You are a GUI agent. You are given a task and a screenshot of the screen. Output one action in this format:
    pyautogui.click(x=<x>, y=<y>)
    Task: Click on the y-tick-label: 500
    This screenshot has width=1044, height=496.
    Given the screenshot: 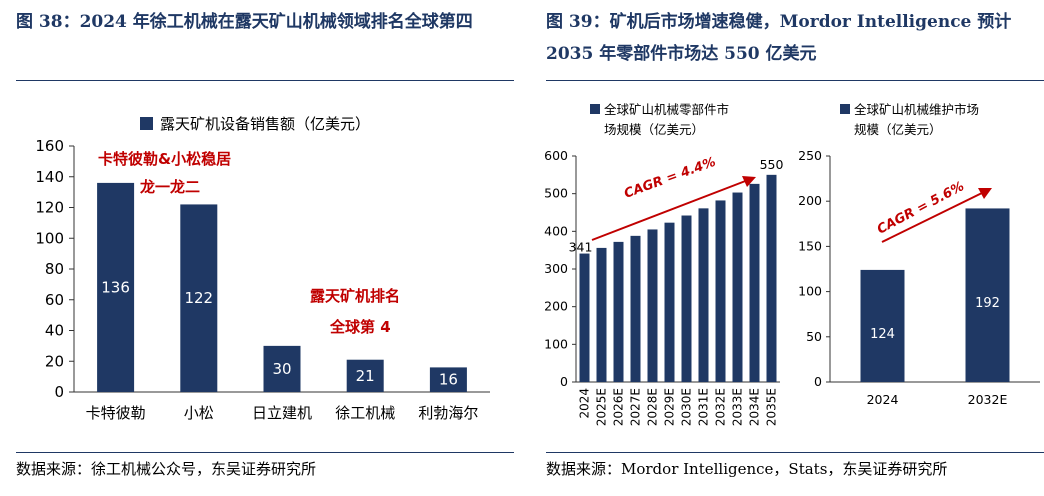 What is the action you would take?
    pyautogui.click(x=556, y=193)
    